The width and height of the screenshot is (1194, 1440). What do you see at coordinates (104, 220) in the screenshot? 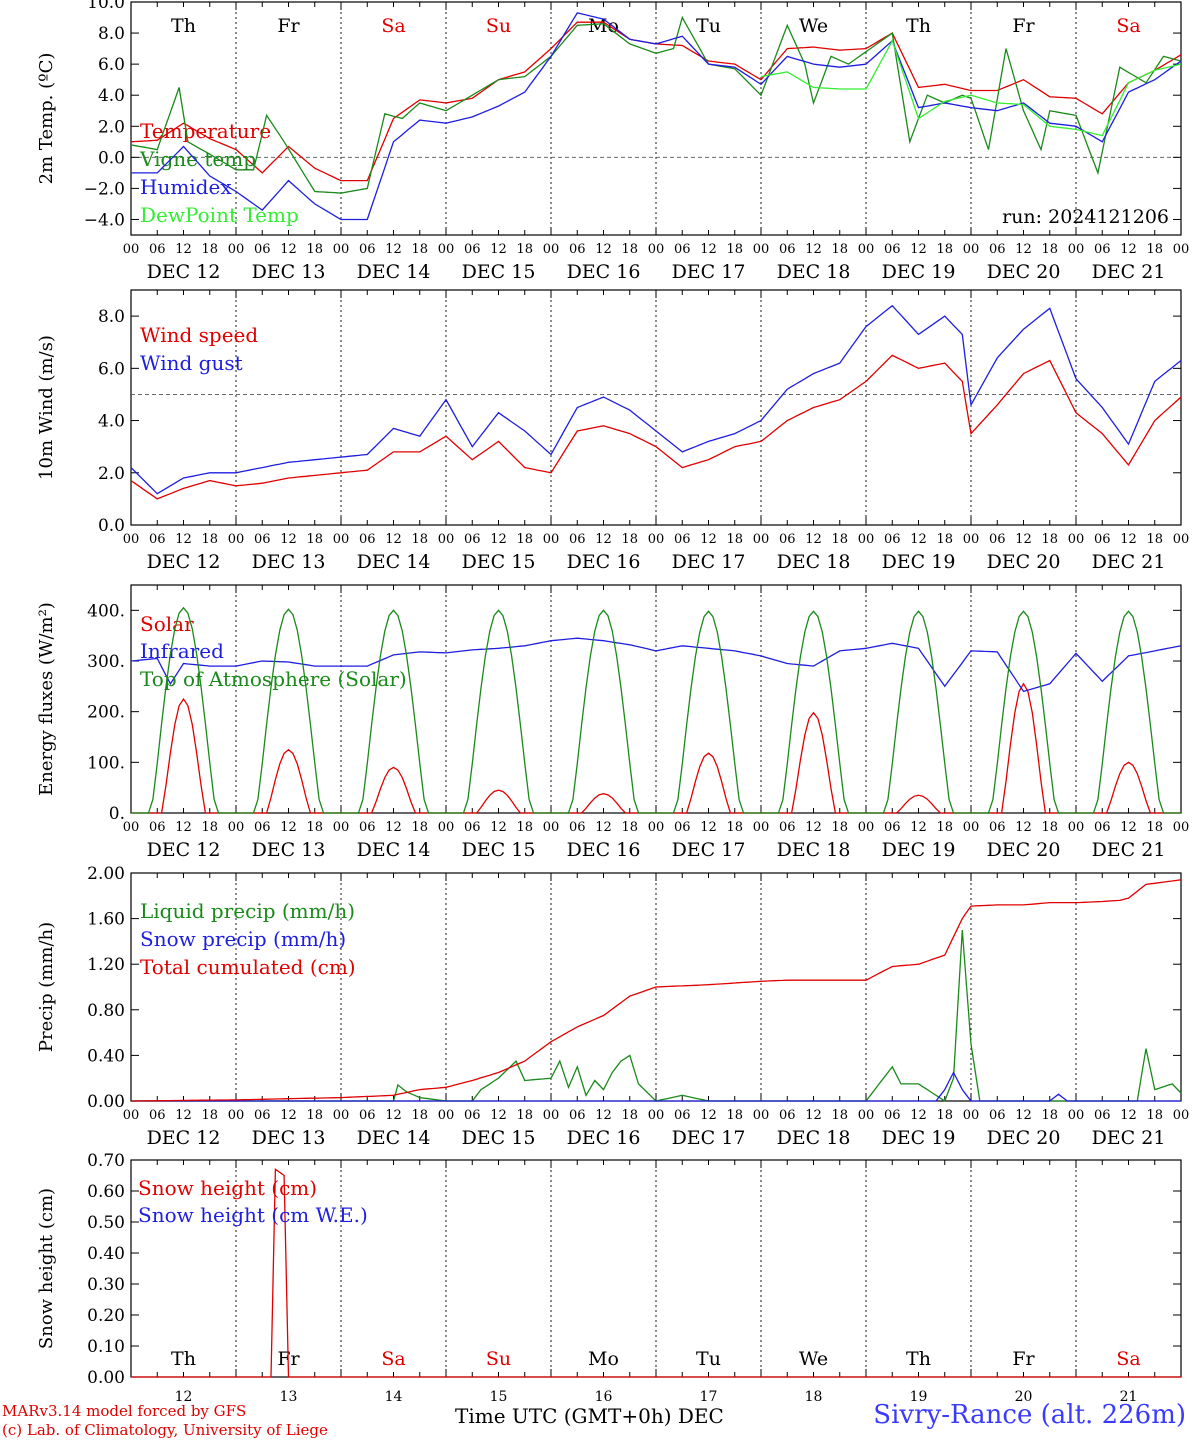
I see `y-tick-label: −4.0` at bounding box center [104, 220].